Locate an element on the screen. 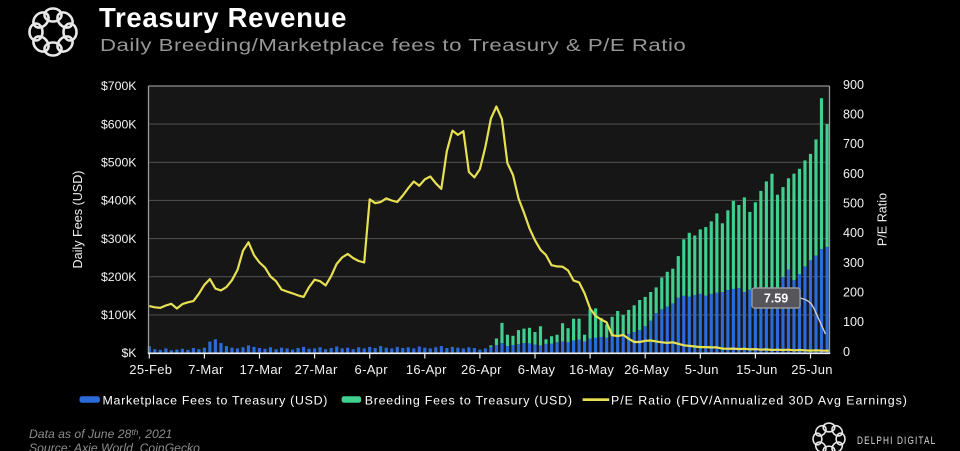 This screenshot has height=451, width=960. svg-text: $600K is located at coordinates (119, 124).